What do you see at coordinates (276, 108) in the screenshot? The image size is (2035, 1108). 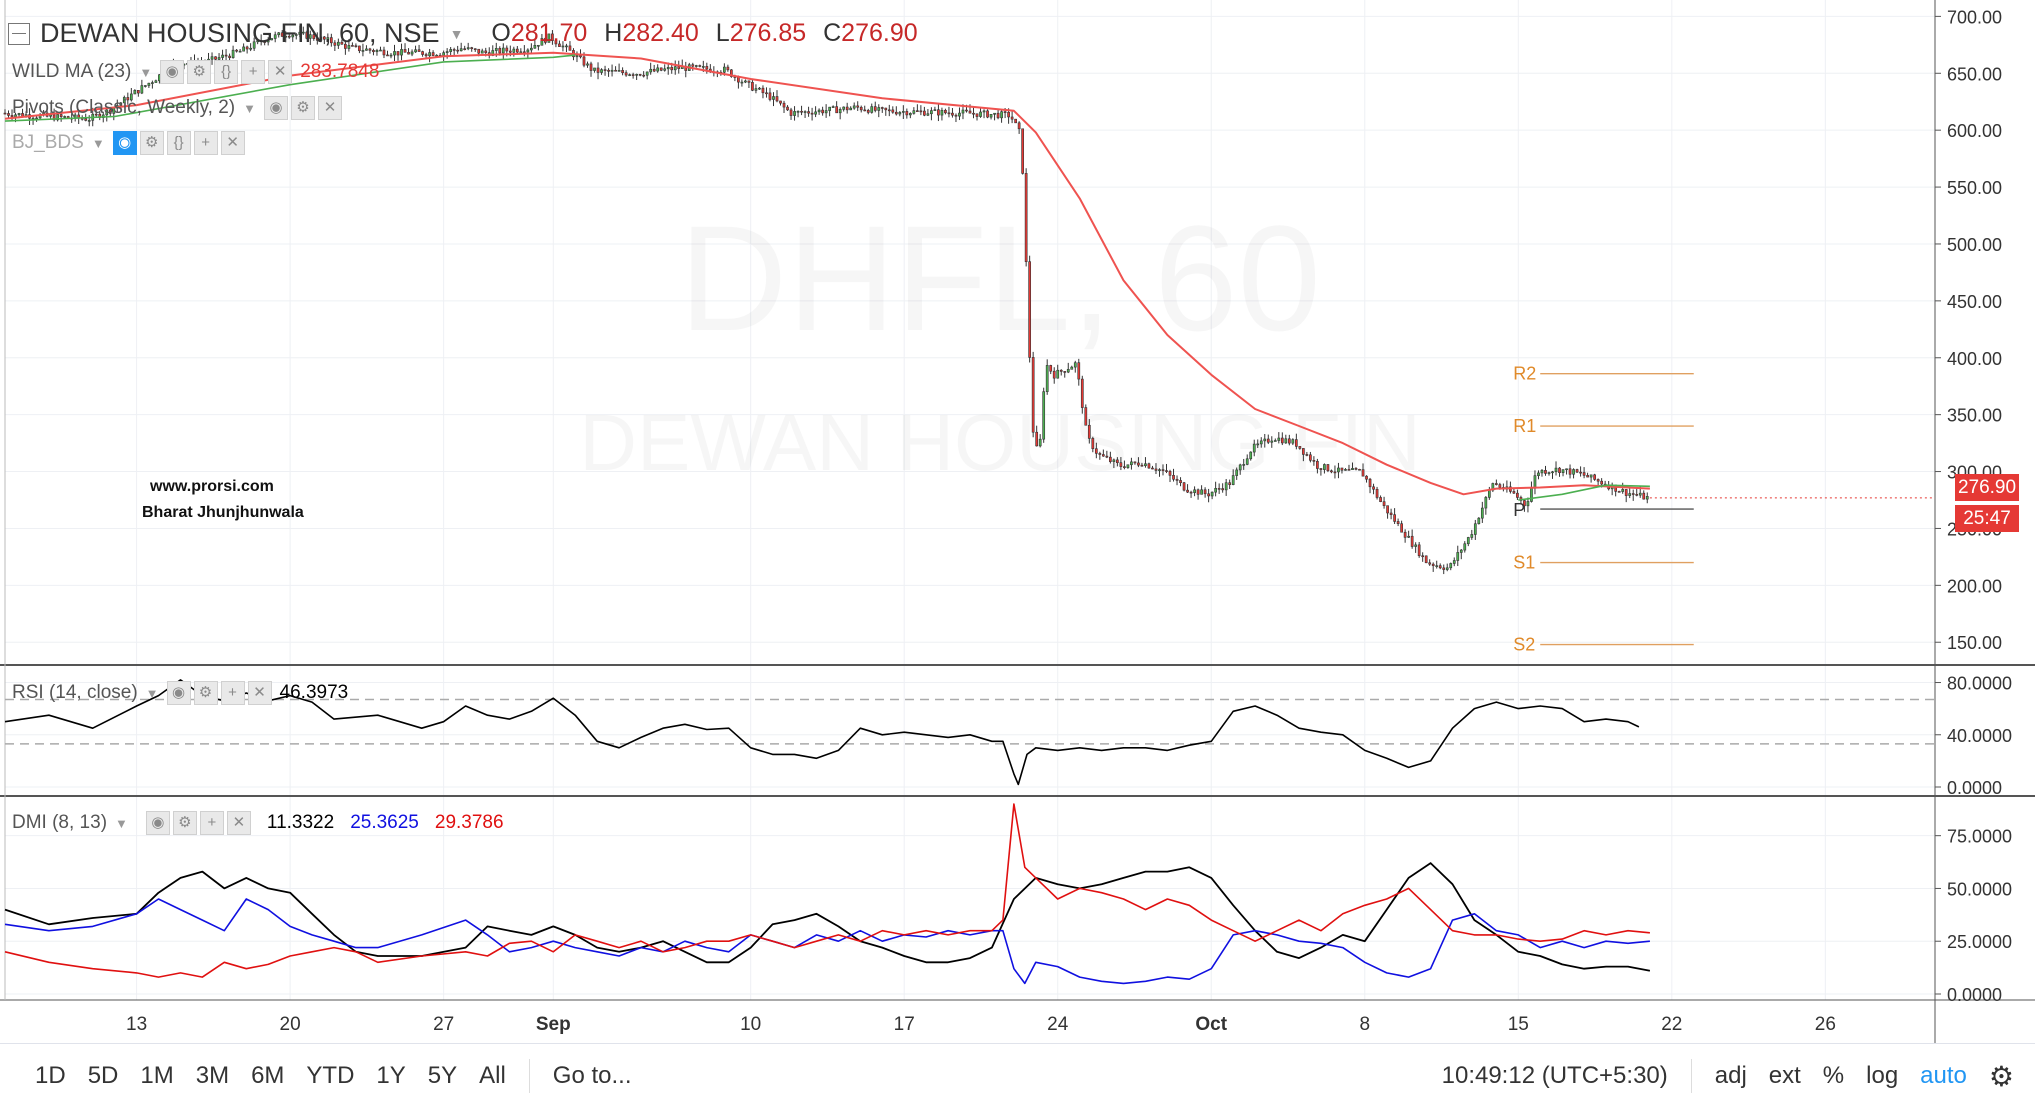 I see `pivots-visibility-icon: ◉` at bounding box center [276, 108].